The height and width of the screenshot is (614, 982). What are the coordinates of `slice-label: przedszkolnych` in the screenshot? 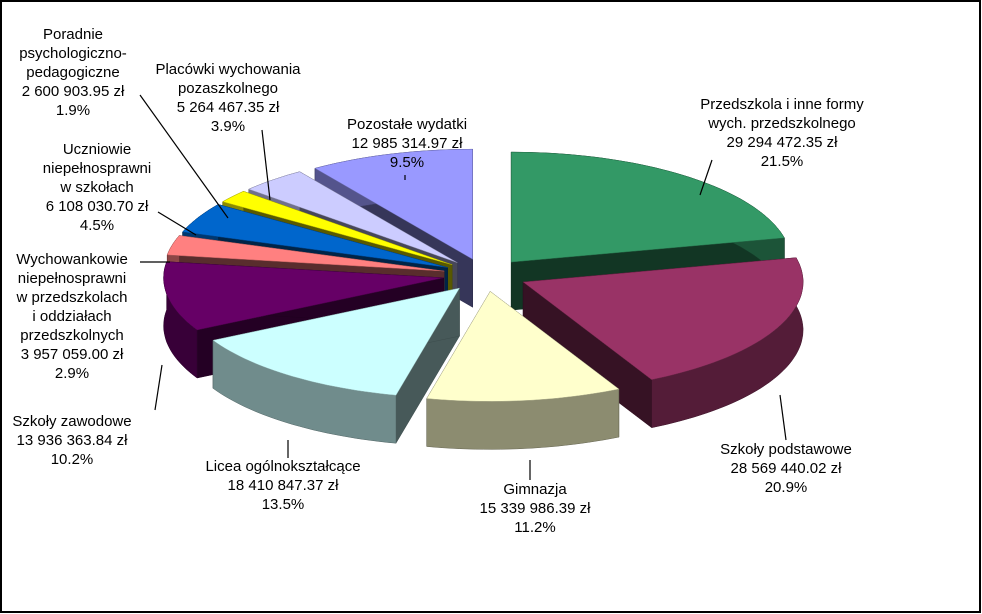 It's located at (71, 335).